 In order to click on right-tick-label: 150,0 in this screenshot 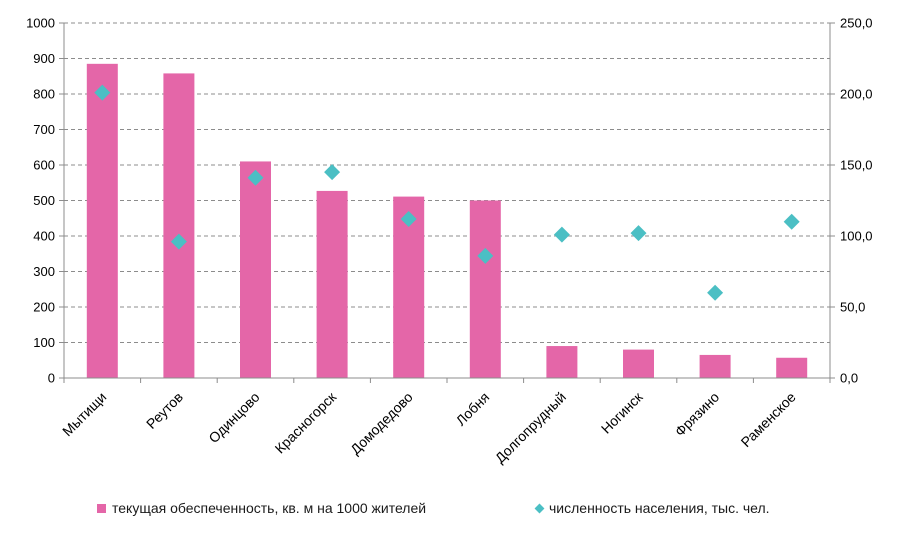, I will do `click(856, 165)`.